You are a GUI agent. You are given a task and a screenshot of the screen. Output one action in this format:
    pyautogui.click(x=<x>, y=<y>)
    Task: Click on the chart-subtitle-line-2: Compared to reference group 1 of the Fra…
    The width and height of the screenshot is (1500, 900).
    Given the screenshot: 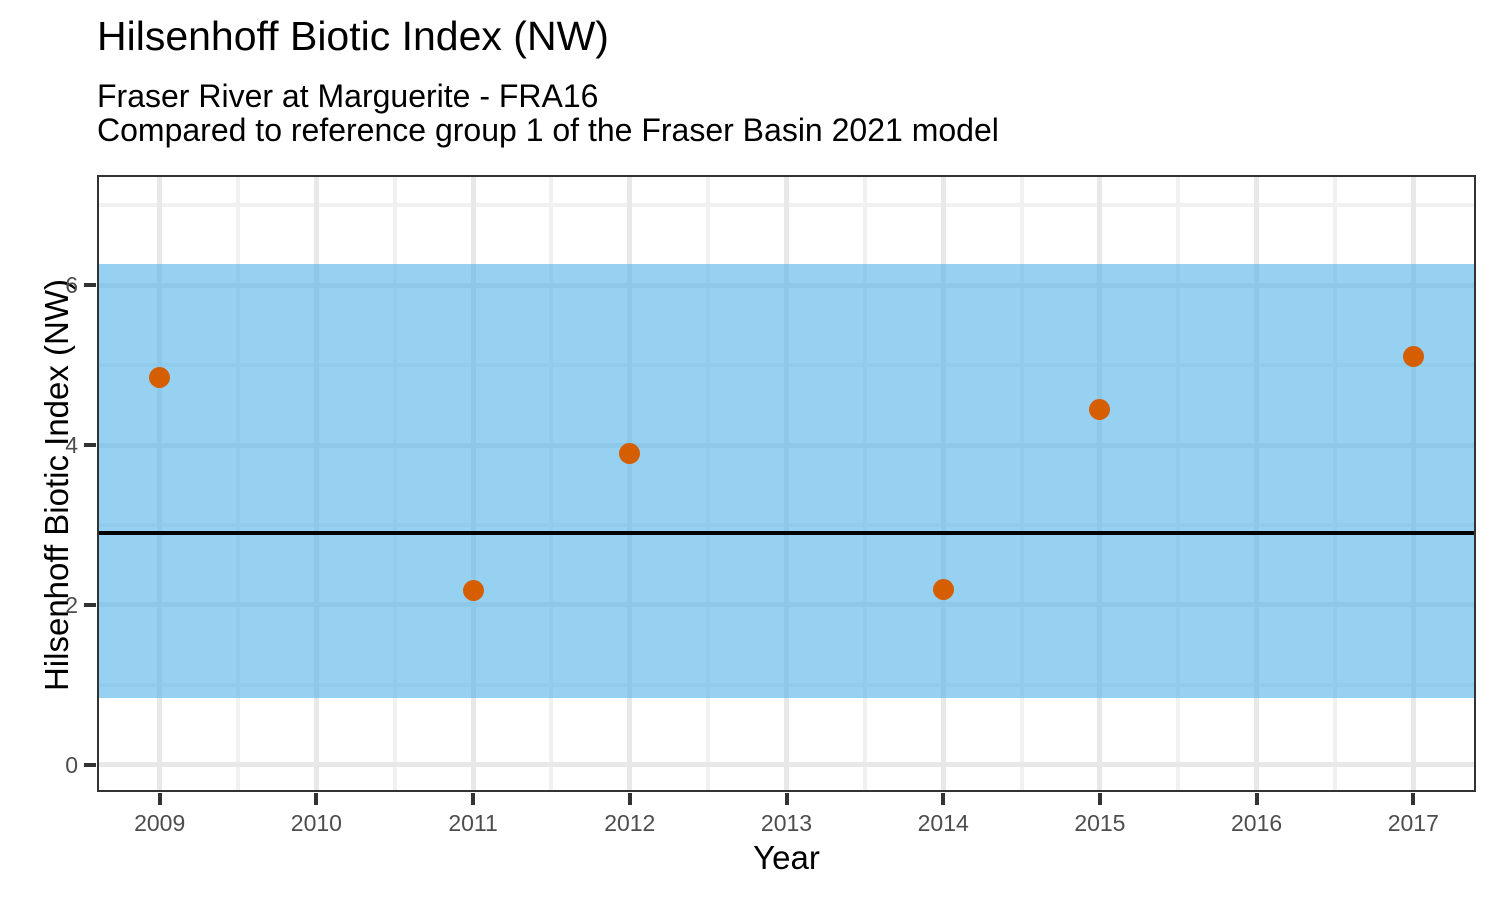 What is the action you would take?
    pyautogui.click(x=548, y=129)
    